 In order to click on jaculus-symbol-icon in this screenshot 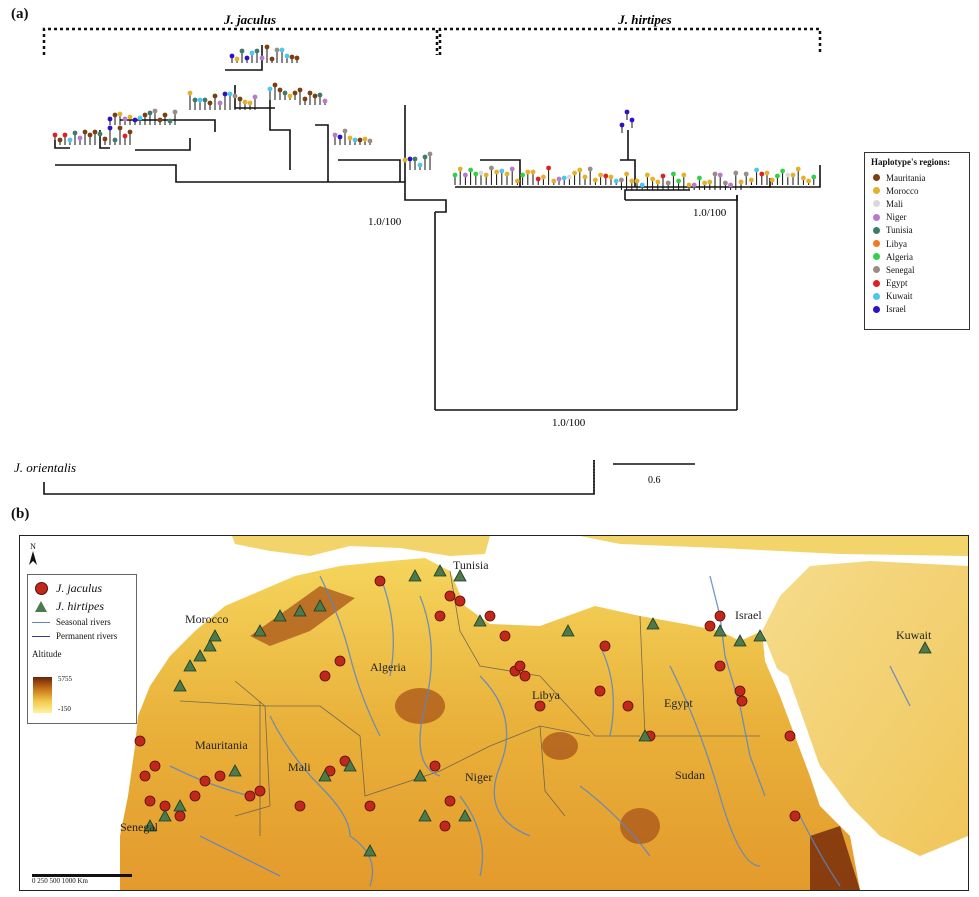, I will do `click(41, 588)`.